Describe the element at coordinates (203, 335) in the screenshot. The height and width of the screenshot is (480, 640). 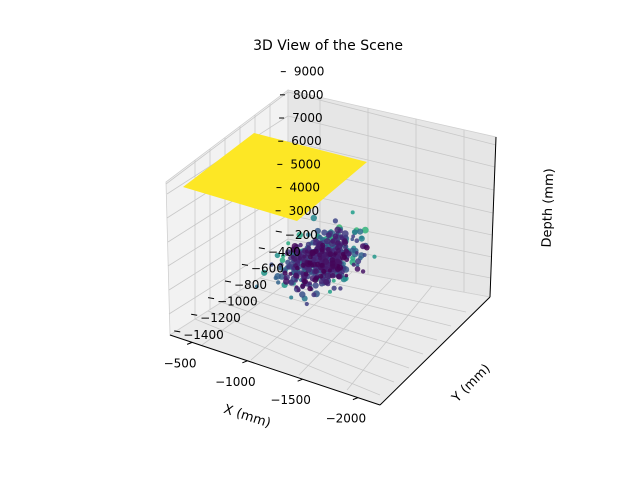
I see `y-tick-label: −1400` at that location.